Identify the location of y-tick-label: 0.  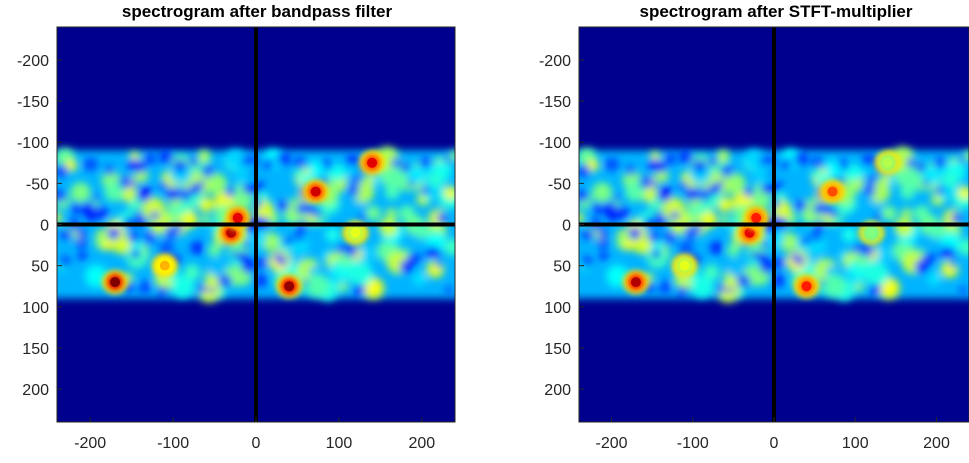
(44, 226).